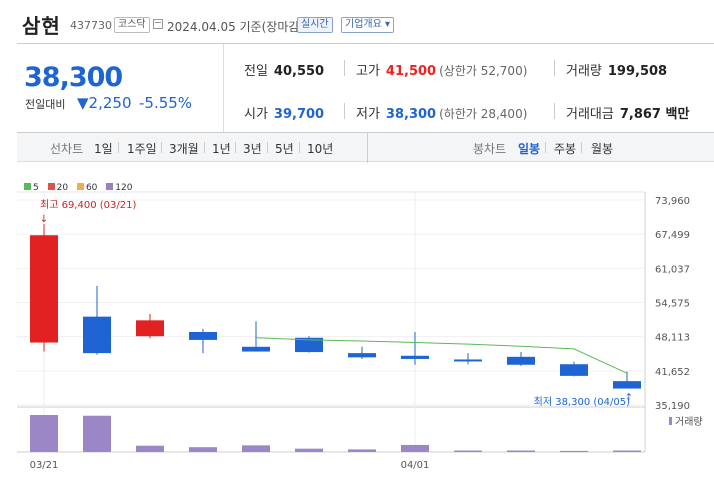 The image size is (714, 485). I want to click on base-date: 2024.04.05 기준(장마감), so click(236, 27).